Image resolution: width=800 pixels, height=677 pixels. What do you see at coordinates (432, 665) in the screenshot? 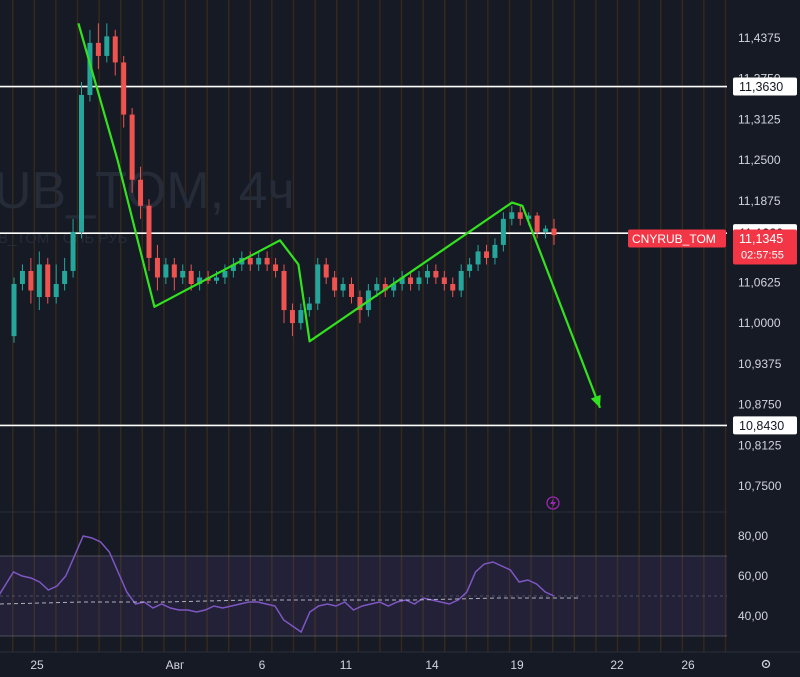
I see `time-tick-label: 14` at bounding box center [432, 665].